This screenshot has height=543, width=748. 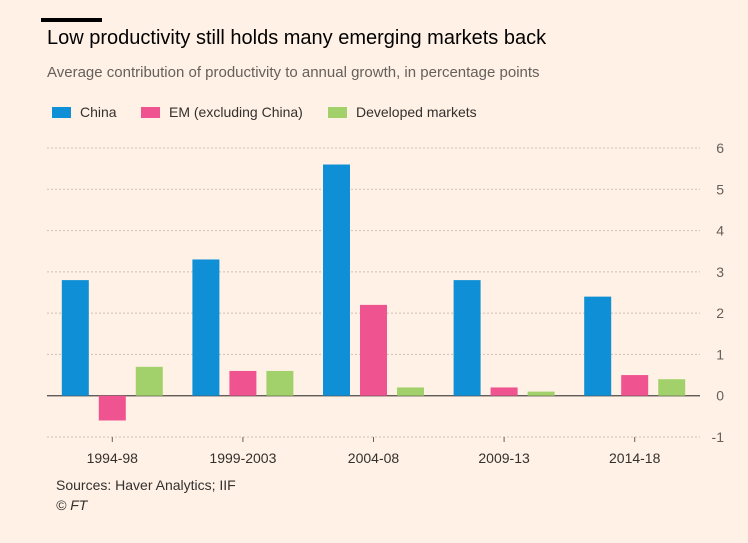 I want to click on legend-label-developed: Developed markets, so click(x=416, y=112).